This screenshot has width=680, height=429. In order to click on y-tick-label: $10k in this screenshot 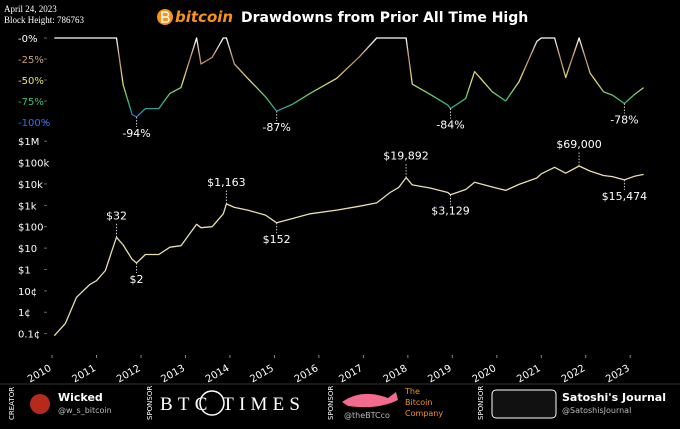, I will do `click(30, 185)`.